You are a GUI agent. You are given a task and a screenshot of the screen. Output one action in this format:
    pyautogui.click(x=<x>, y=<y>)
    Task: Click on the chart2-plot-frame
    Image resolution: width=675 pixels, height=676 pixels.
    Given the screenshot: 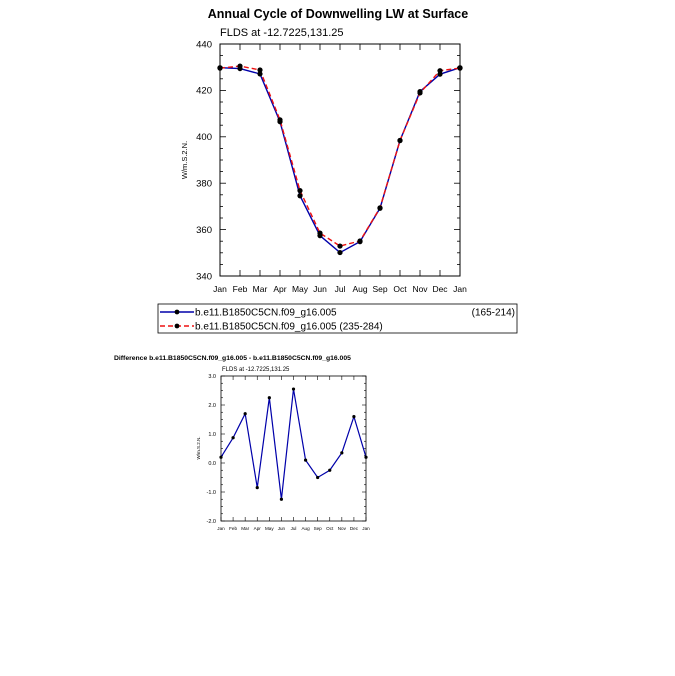 What is the action you would take?
    pyautogui.click(x=293, y=448)
    